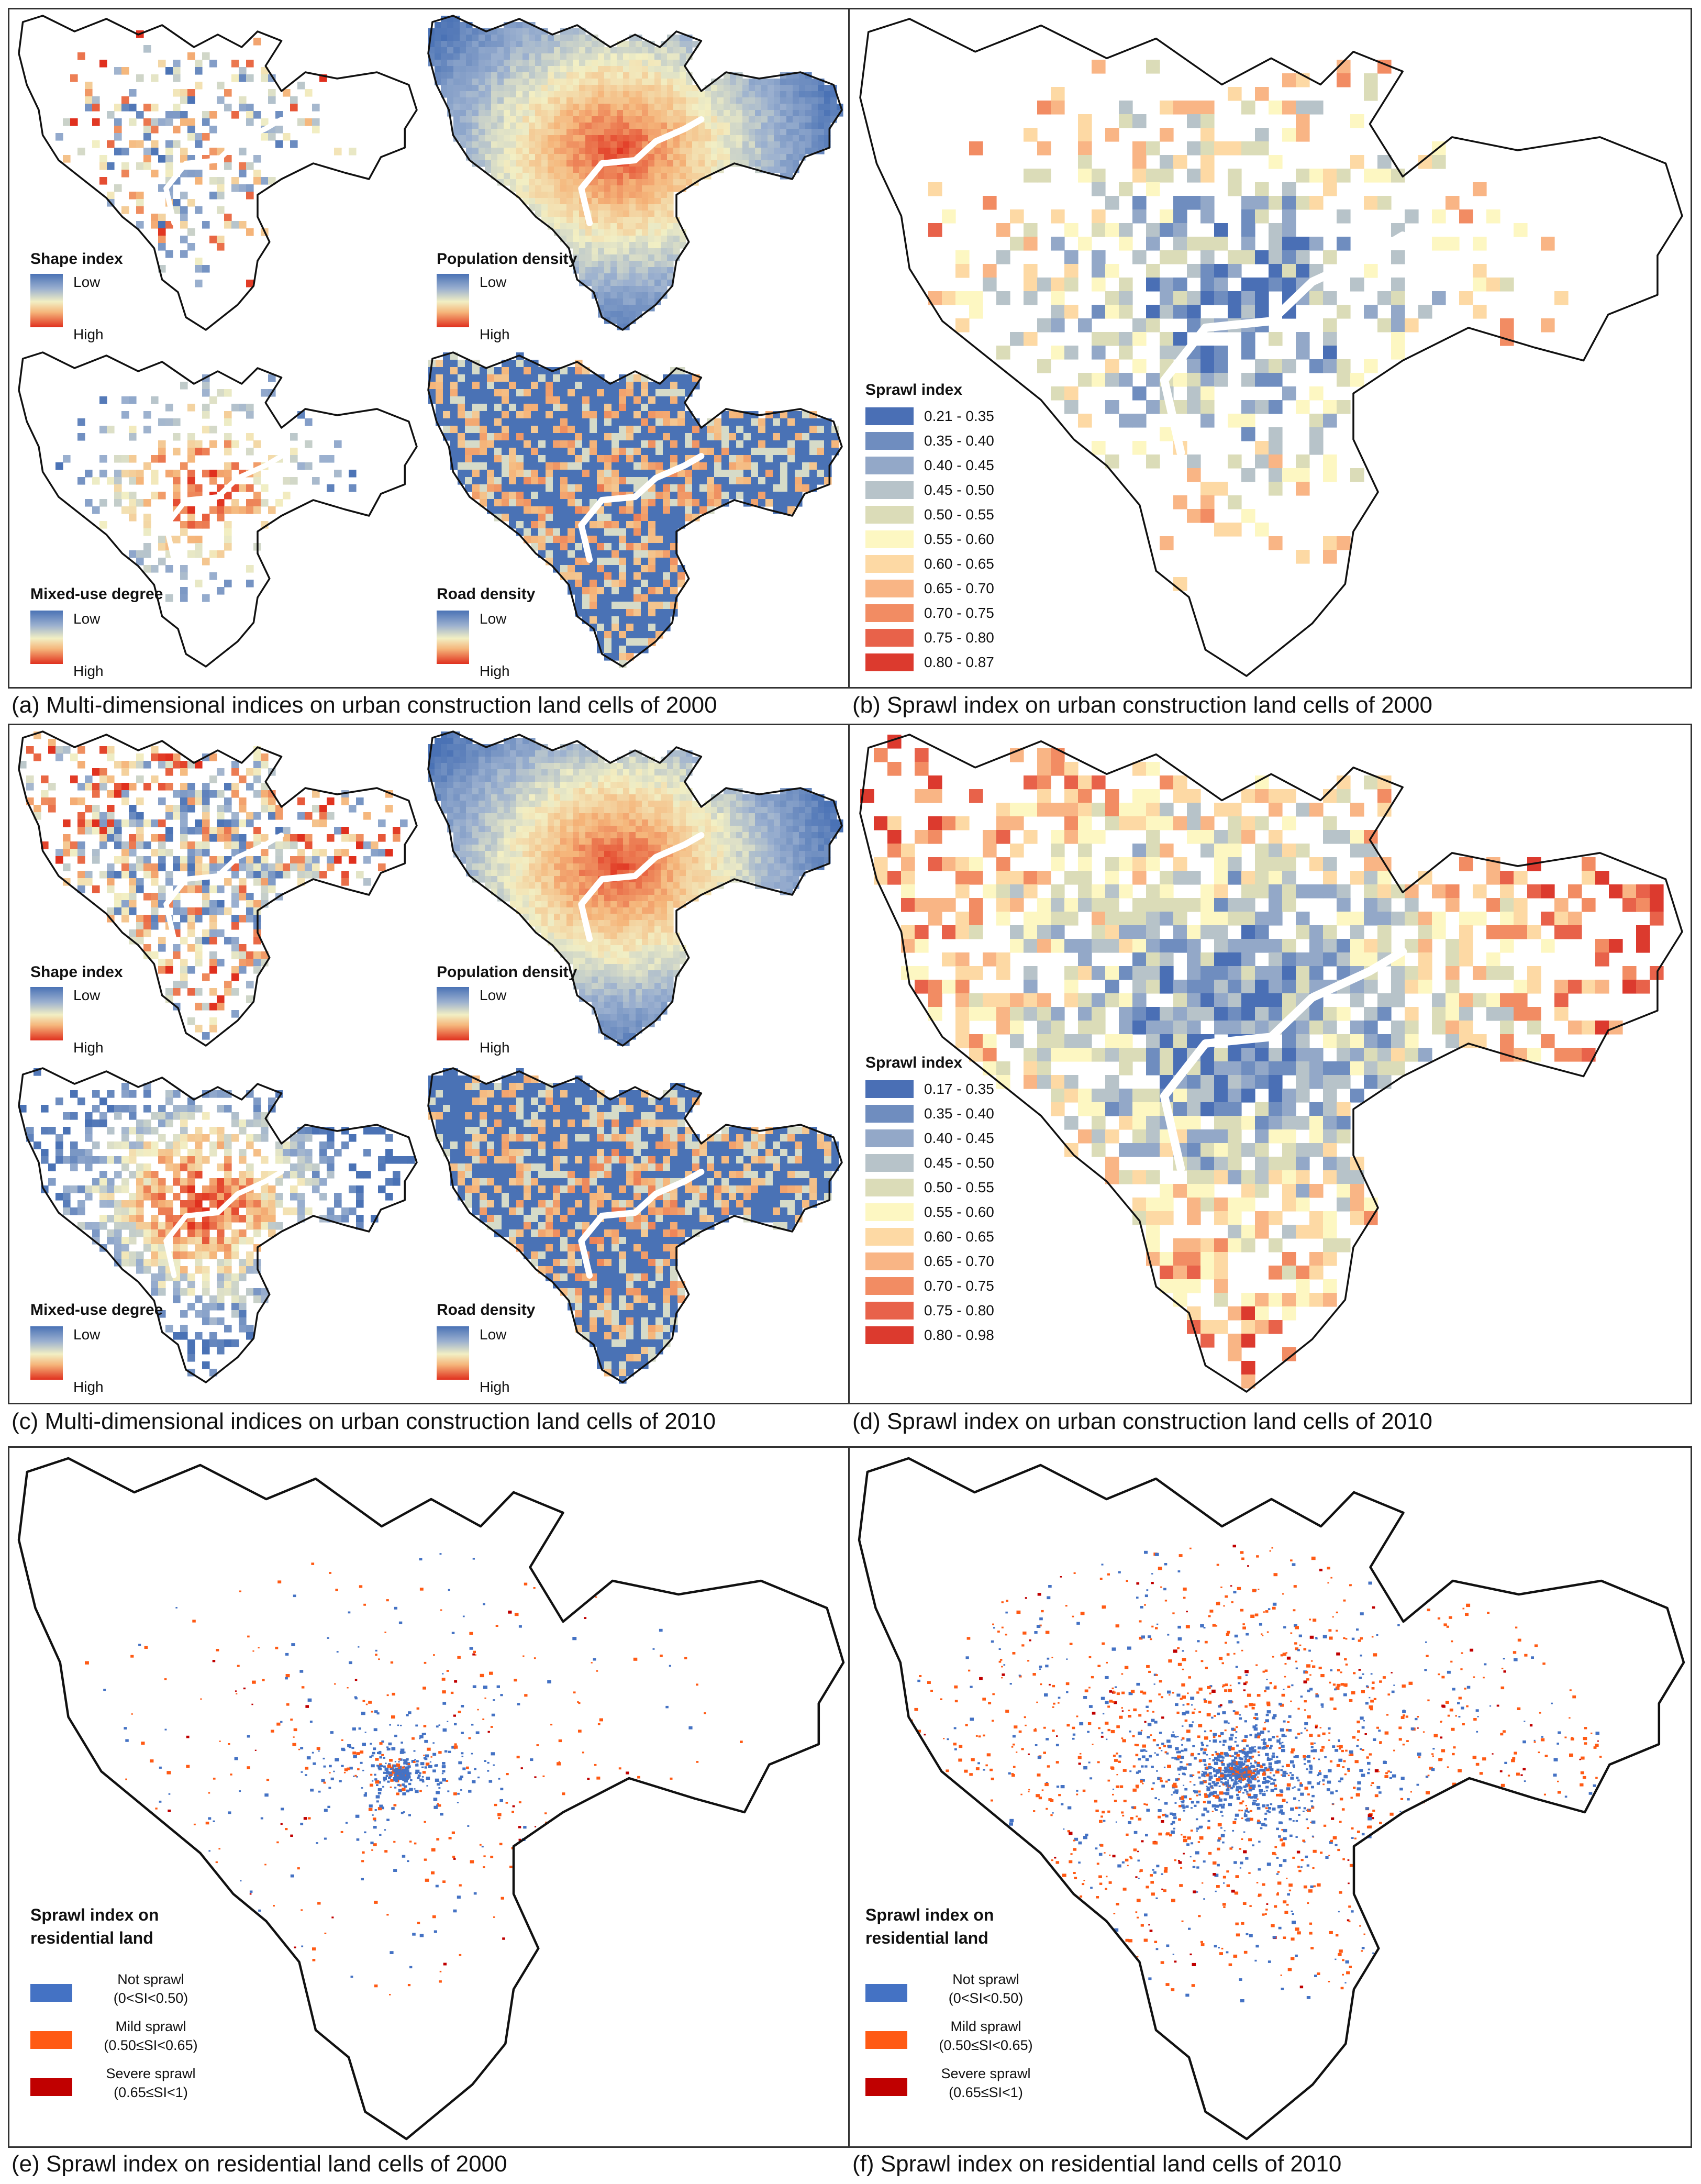 The image size is (1701, 2184). I want to click on grad-high-road: High, so click(495, 671).